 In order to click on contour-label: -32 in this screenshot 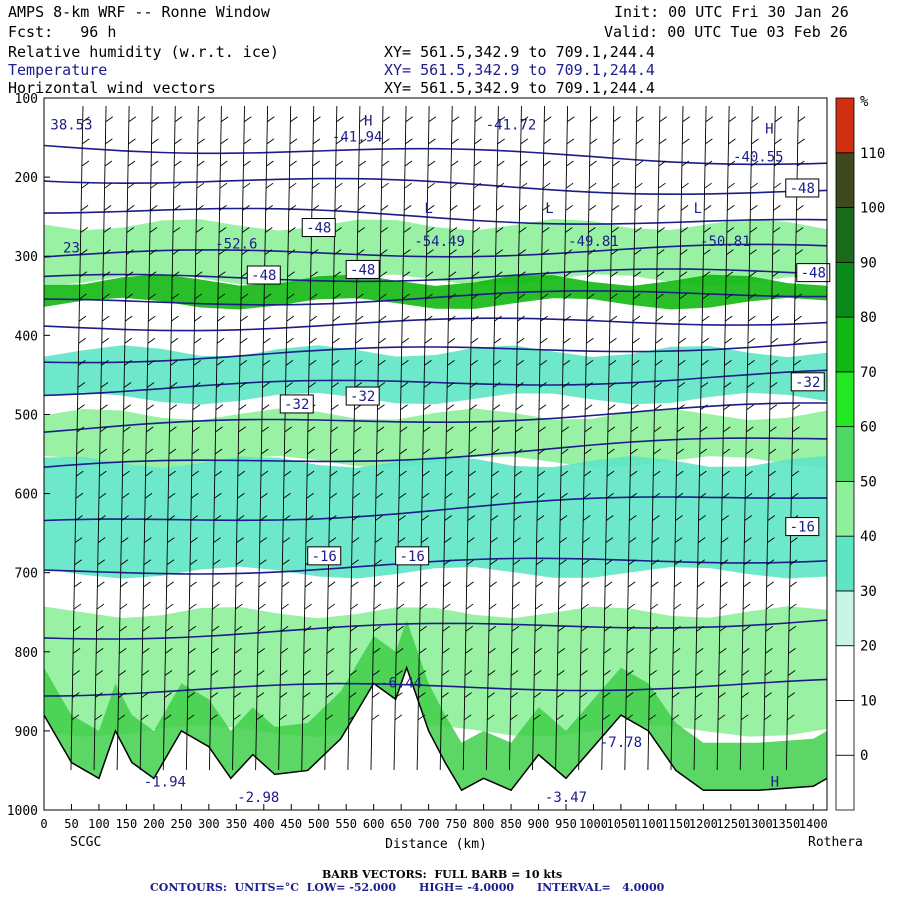, I will do `click(807, 382)`.